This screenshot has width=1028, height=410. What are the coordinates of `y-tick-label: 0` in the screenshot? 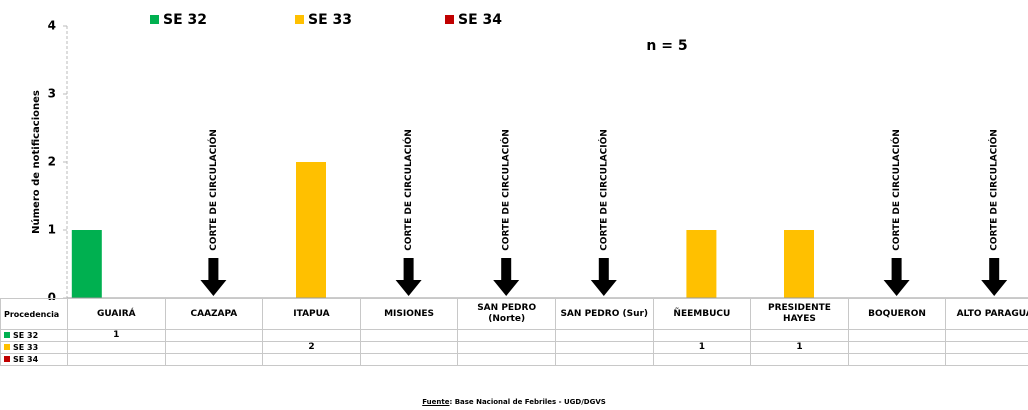 It's located at (52, 296).